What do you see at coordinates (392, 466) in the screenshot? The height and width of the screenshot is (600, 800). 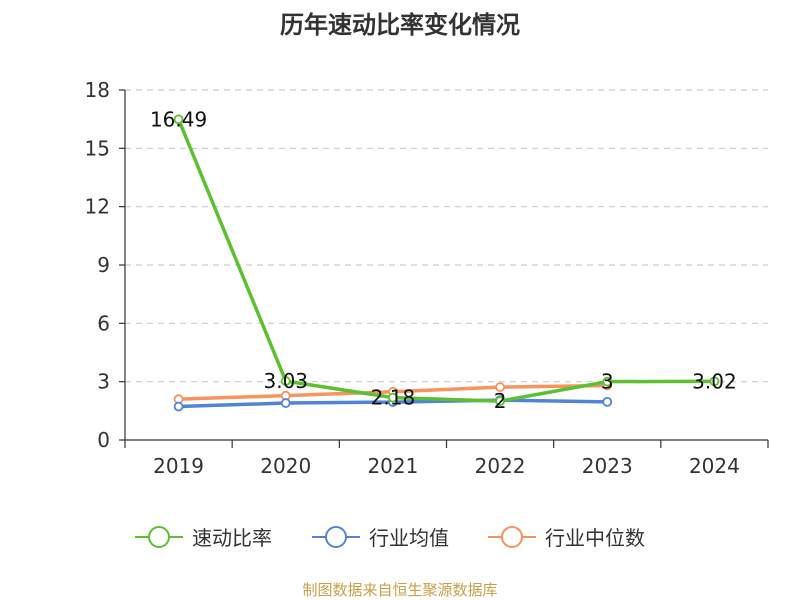 I see `x-tick-label-2021: 2021` at bounding box center [392, 466].